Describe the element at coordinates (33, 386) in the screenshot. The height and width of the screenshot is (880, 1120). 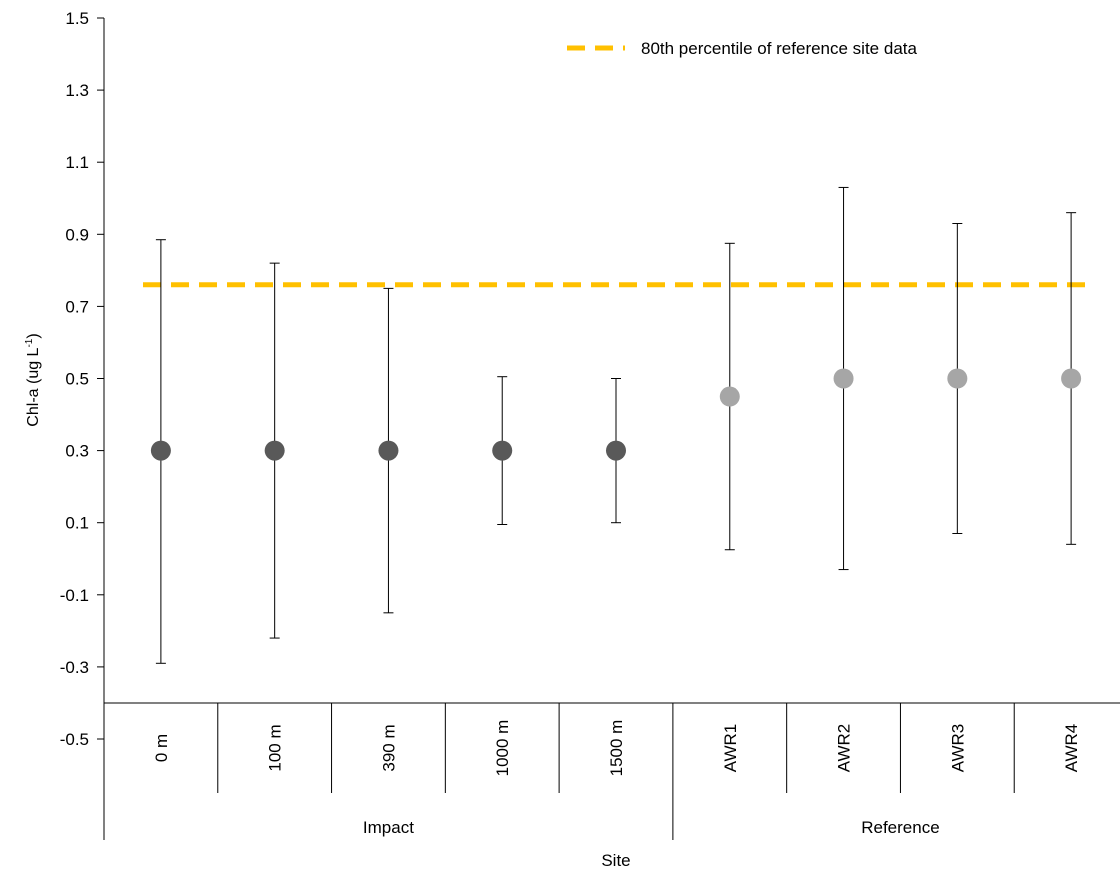
I see `y-axis-title-main: Chl-a (ug L` at that location.